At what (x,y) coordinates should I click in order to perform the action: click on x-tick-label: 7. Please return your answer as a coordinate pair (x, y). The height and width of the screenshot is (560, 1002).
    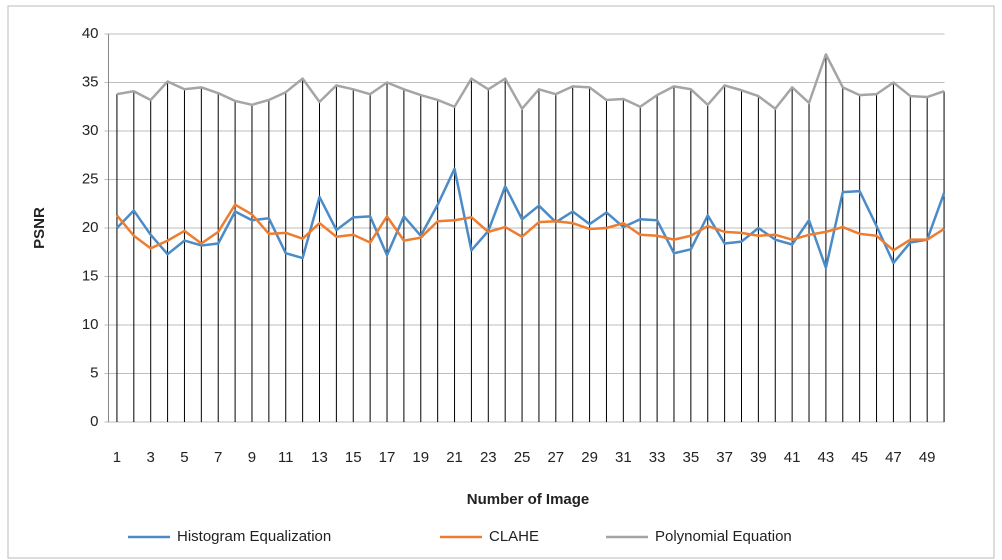
    Looking at the image, I should click on (218, 457).